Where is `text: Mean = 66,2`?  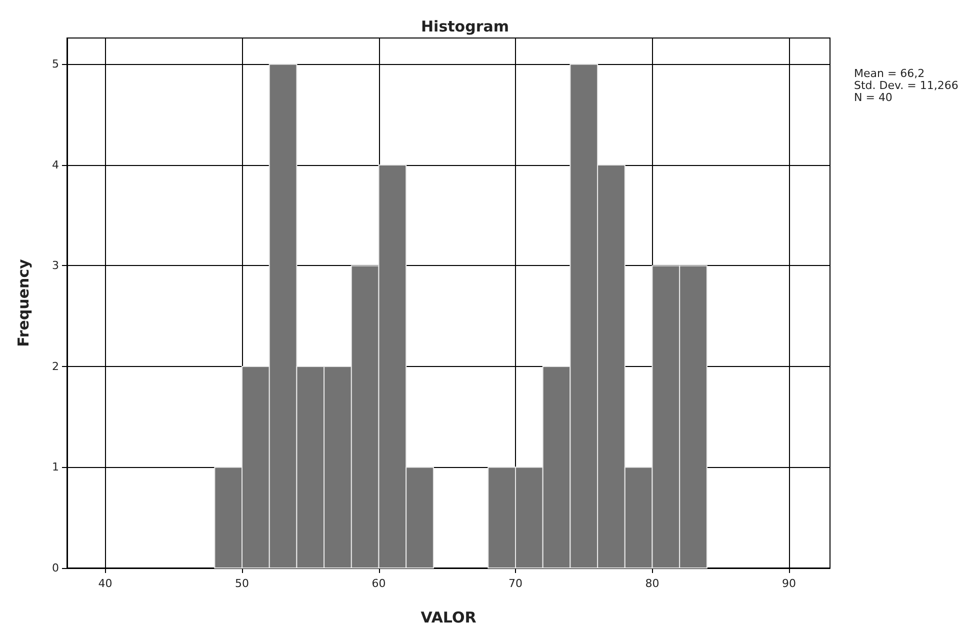 text: Mean = 66,2 is located at coordinates (889, 73).